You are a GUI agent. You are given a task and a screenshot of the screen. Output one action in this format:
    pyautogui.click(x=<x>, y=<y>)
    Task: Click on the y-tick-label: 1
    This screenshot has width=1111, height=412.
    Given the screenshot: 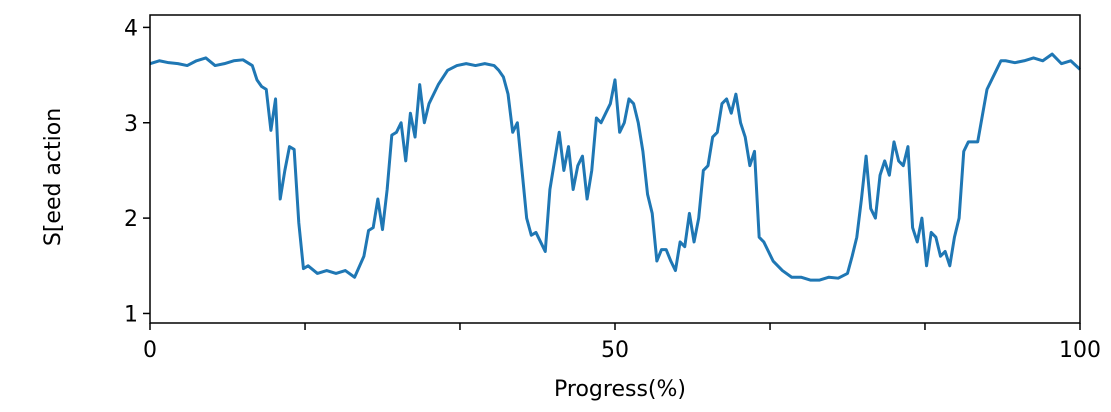 What is the action you would take?
    pyautogui.click(x=131, y=314)
    